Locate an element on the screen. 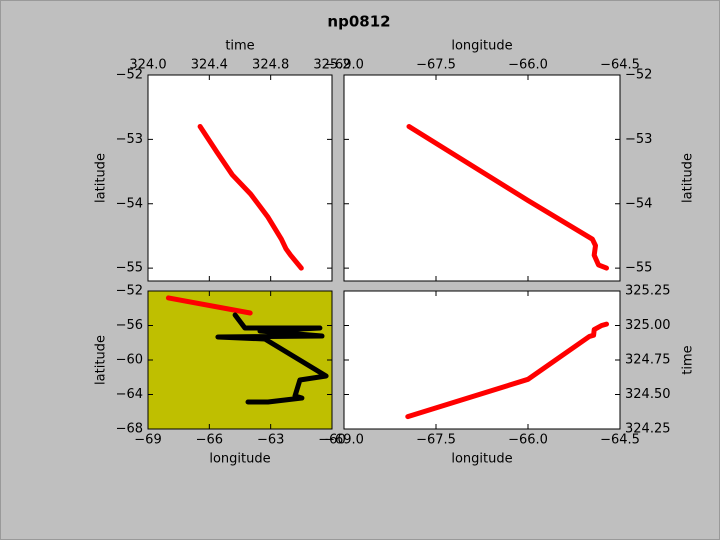 The height and width of the screenshot is (540, 720). y-tick-label: −64 is located at coordinates (129, 394).